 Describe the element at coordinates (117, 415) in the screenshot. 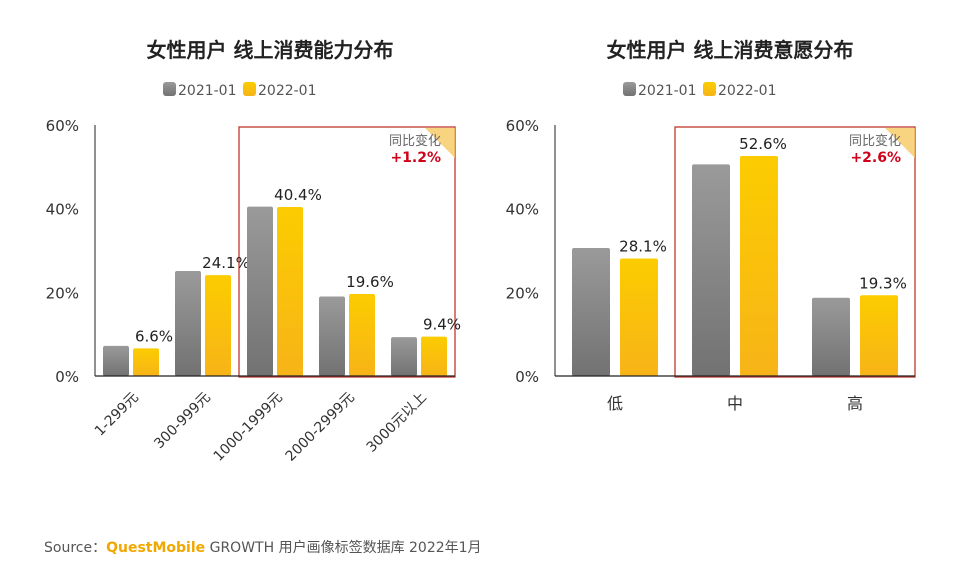

I see `x-tick-label: 1-299元` at that location.